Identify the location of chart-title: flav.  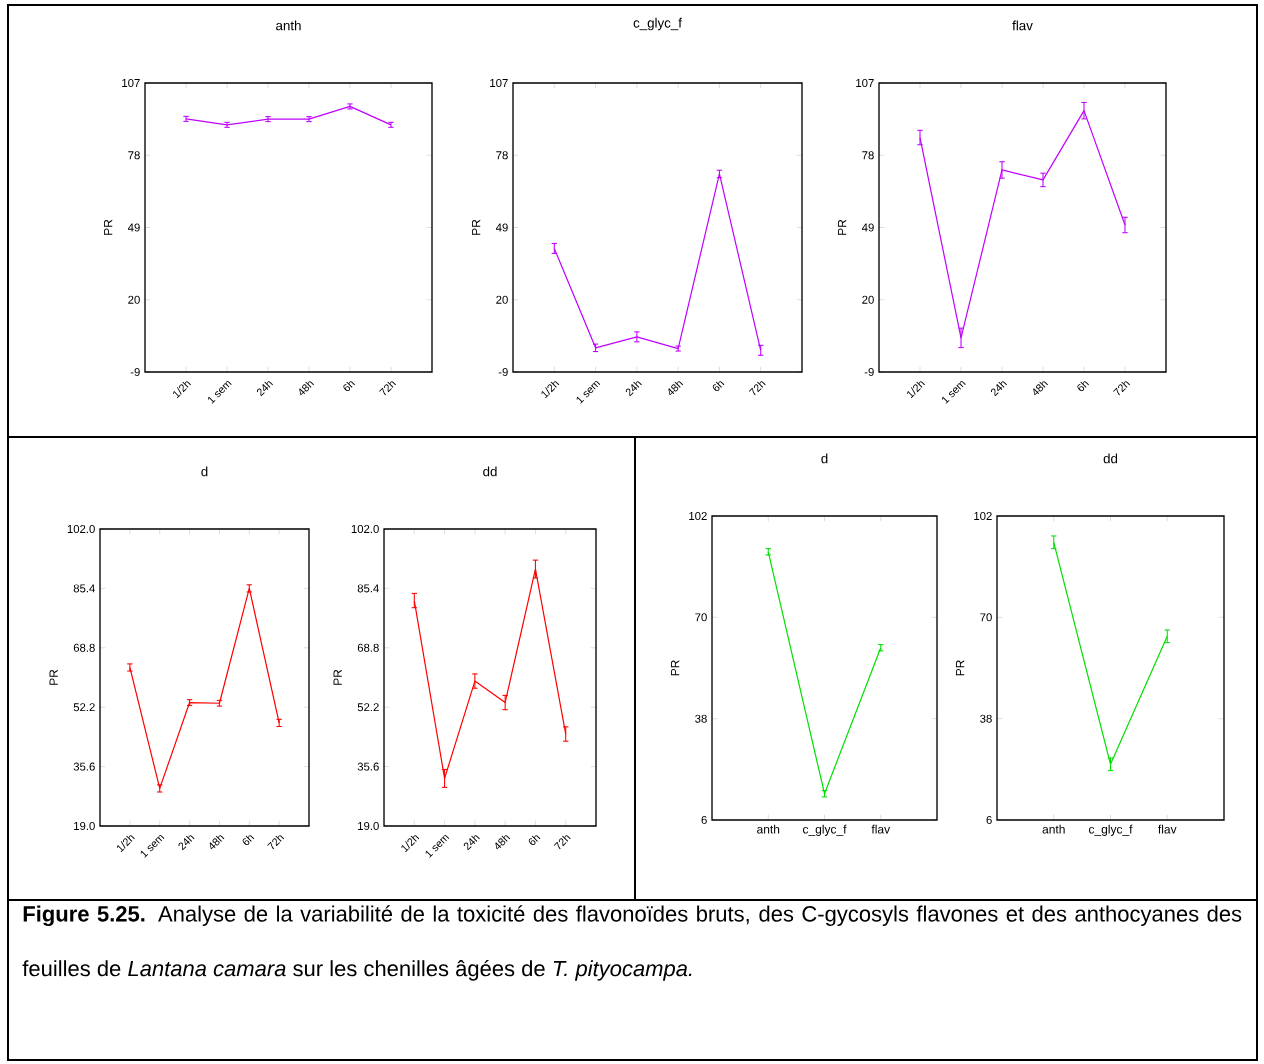
(1022, 25).